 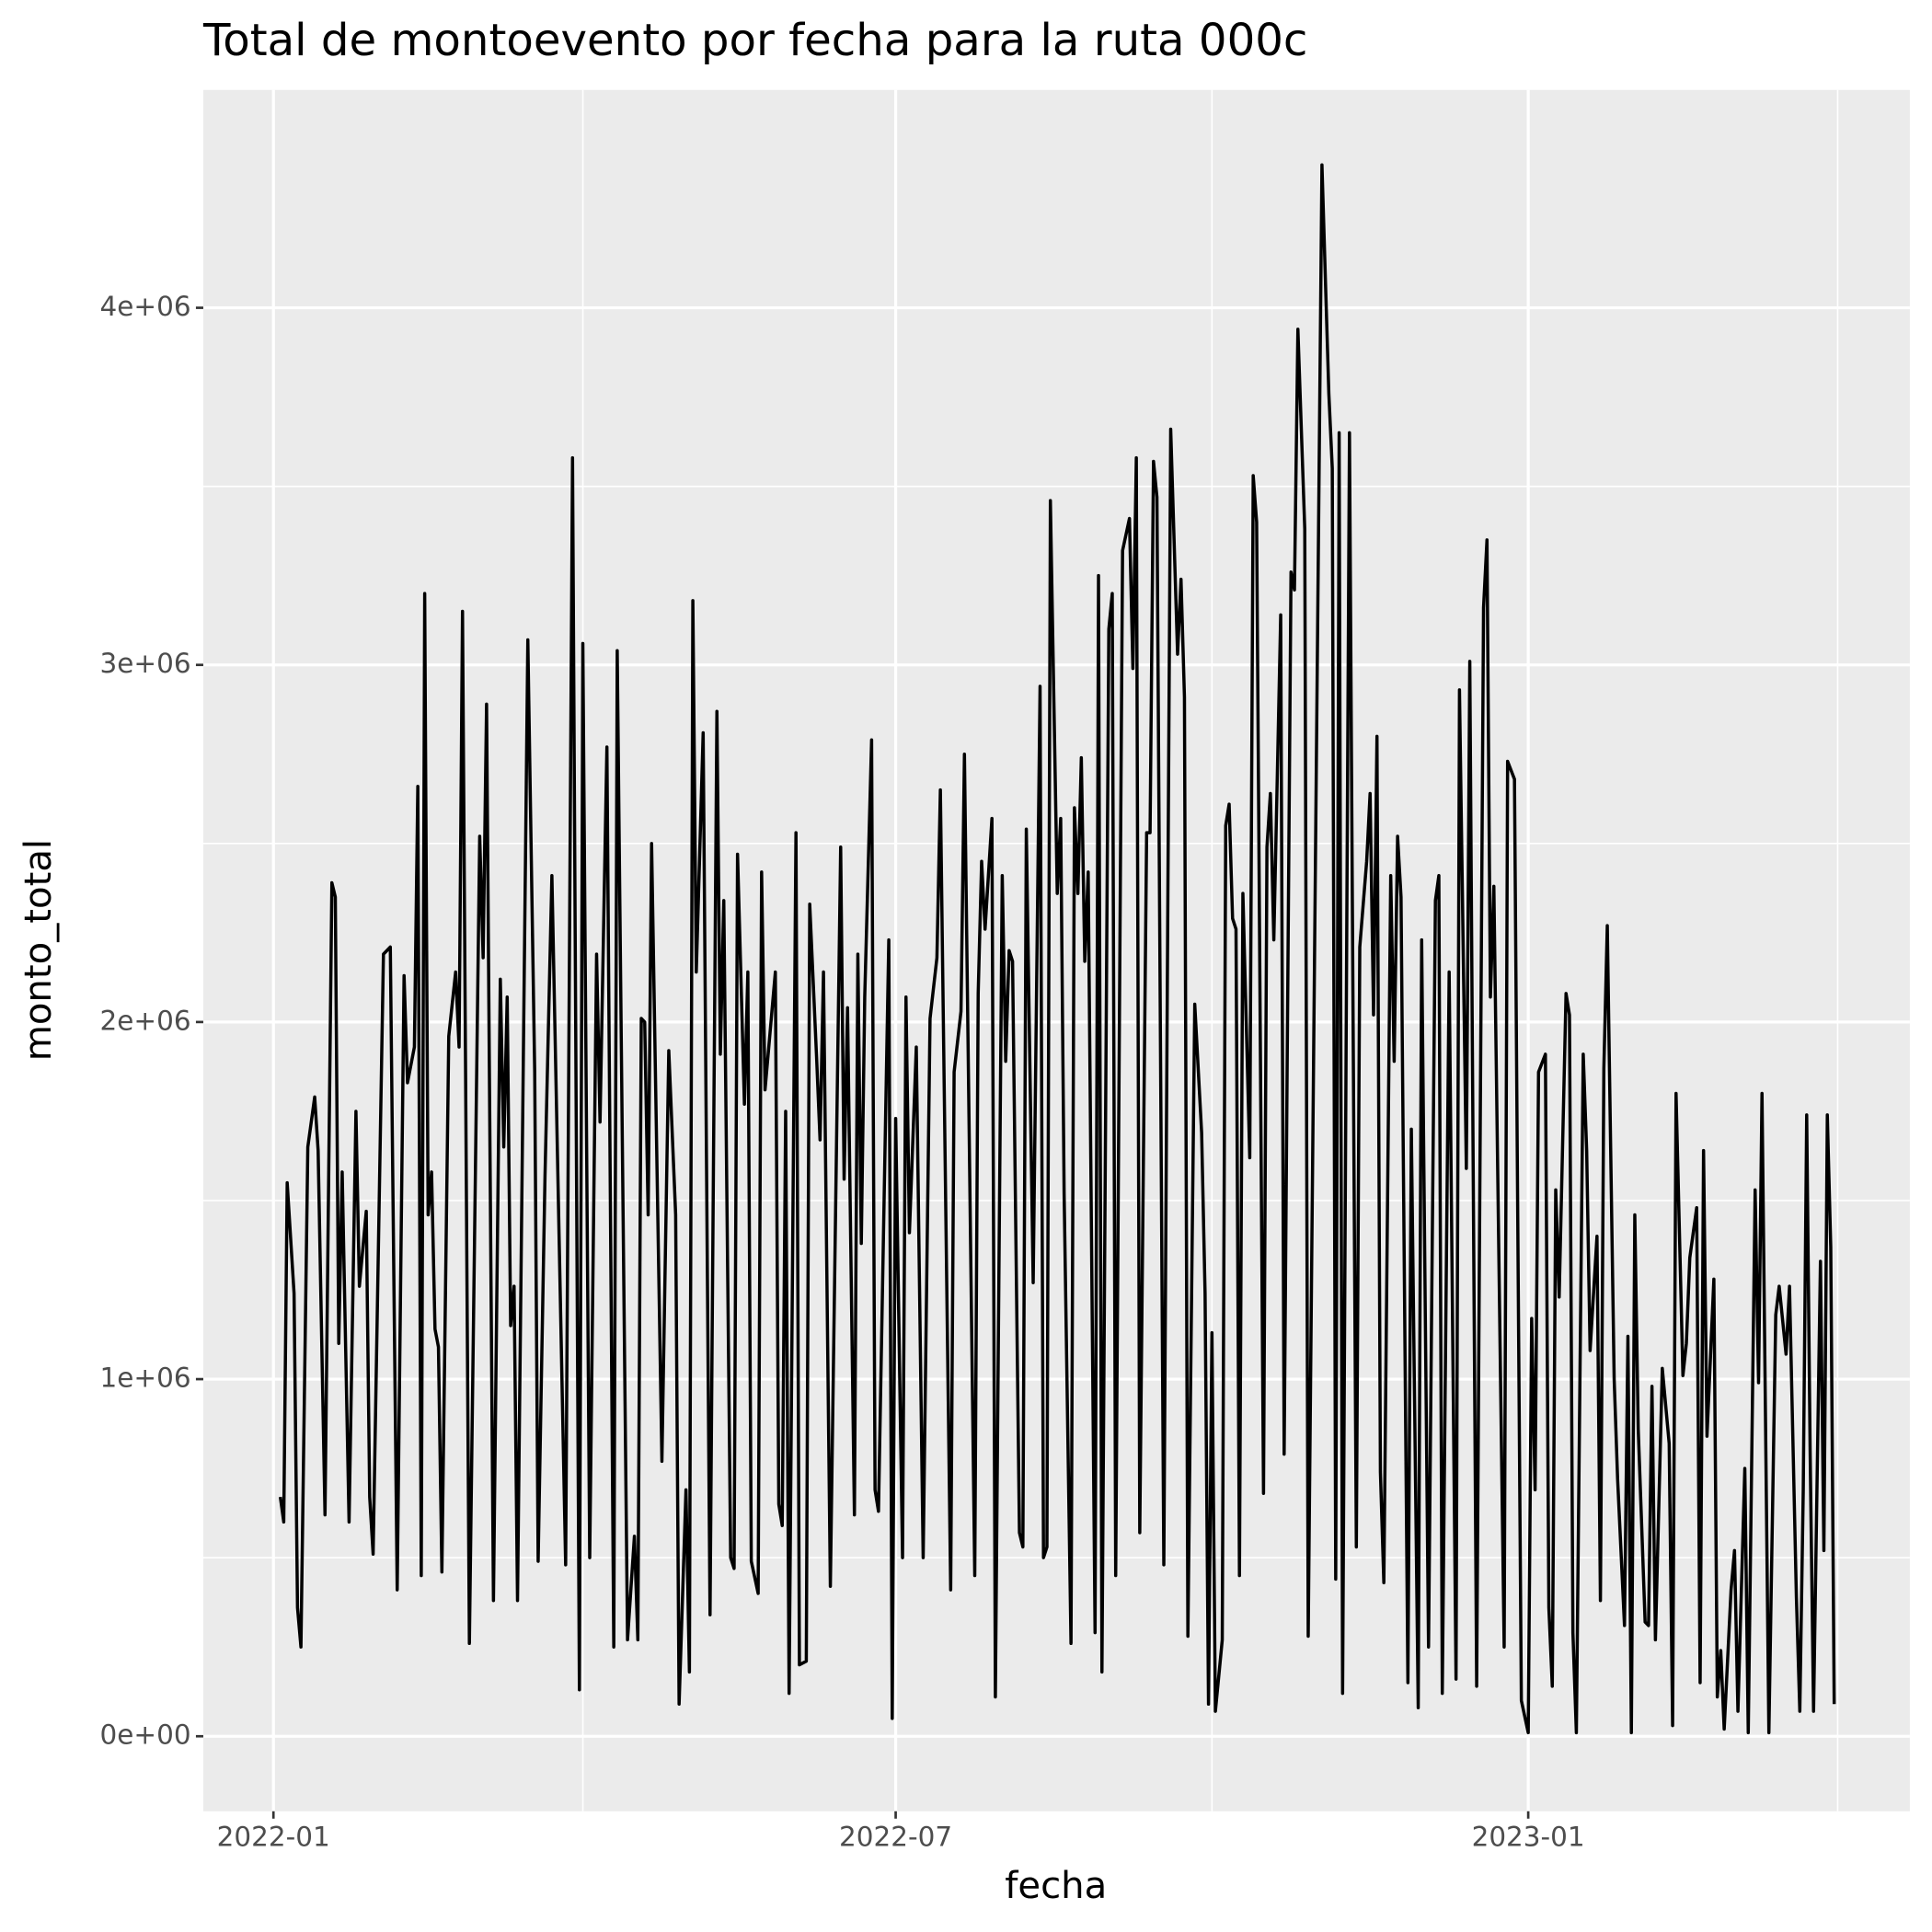 I want to click on y-tick-label: 0e+00, so click(x=145, y=1735).